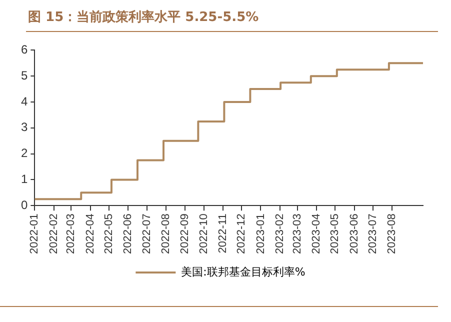 The image size is (451, 322). What do you see at coordinates (109, 234) in the screenshot?
I see `x-tick-label: 2022-05` at bounding box center [109, 234].